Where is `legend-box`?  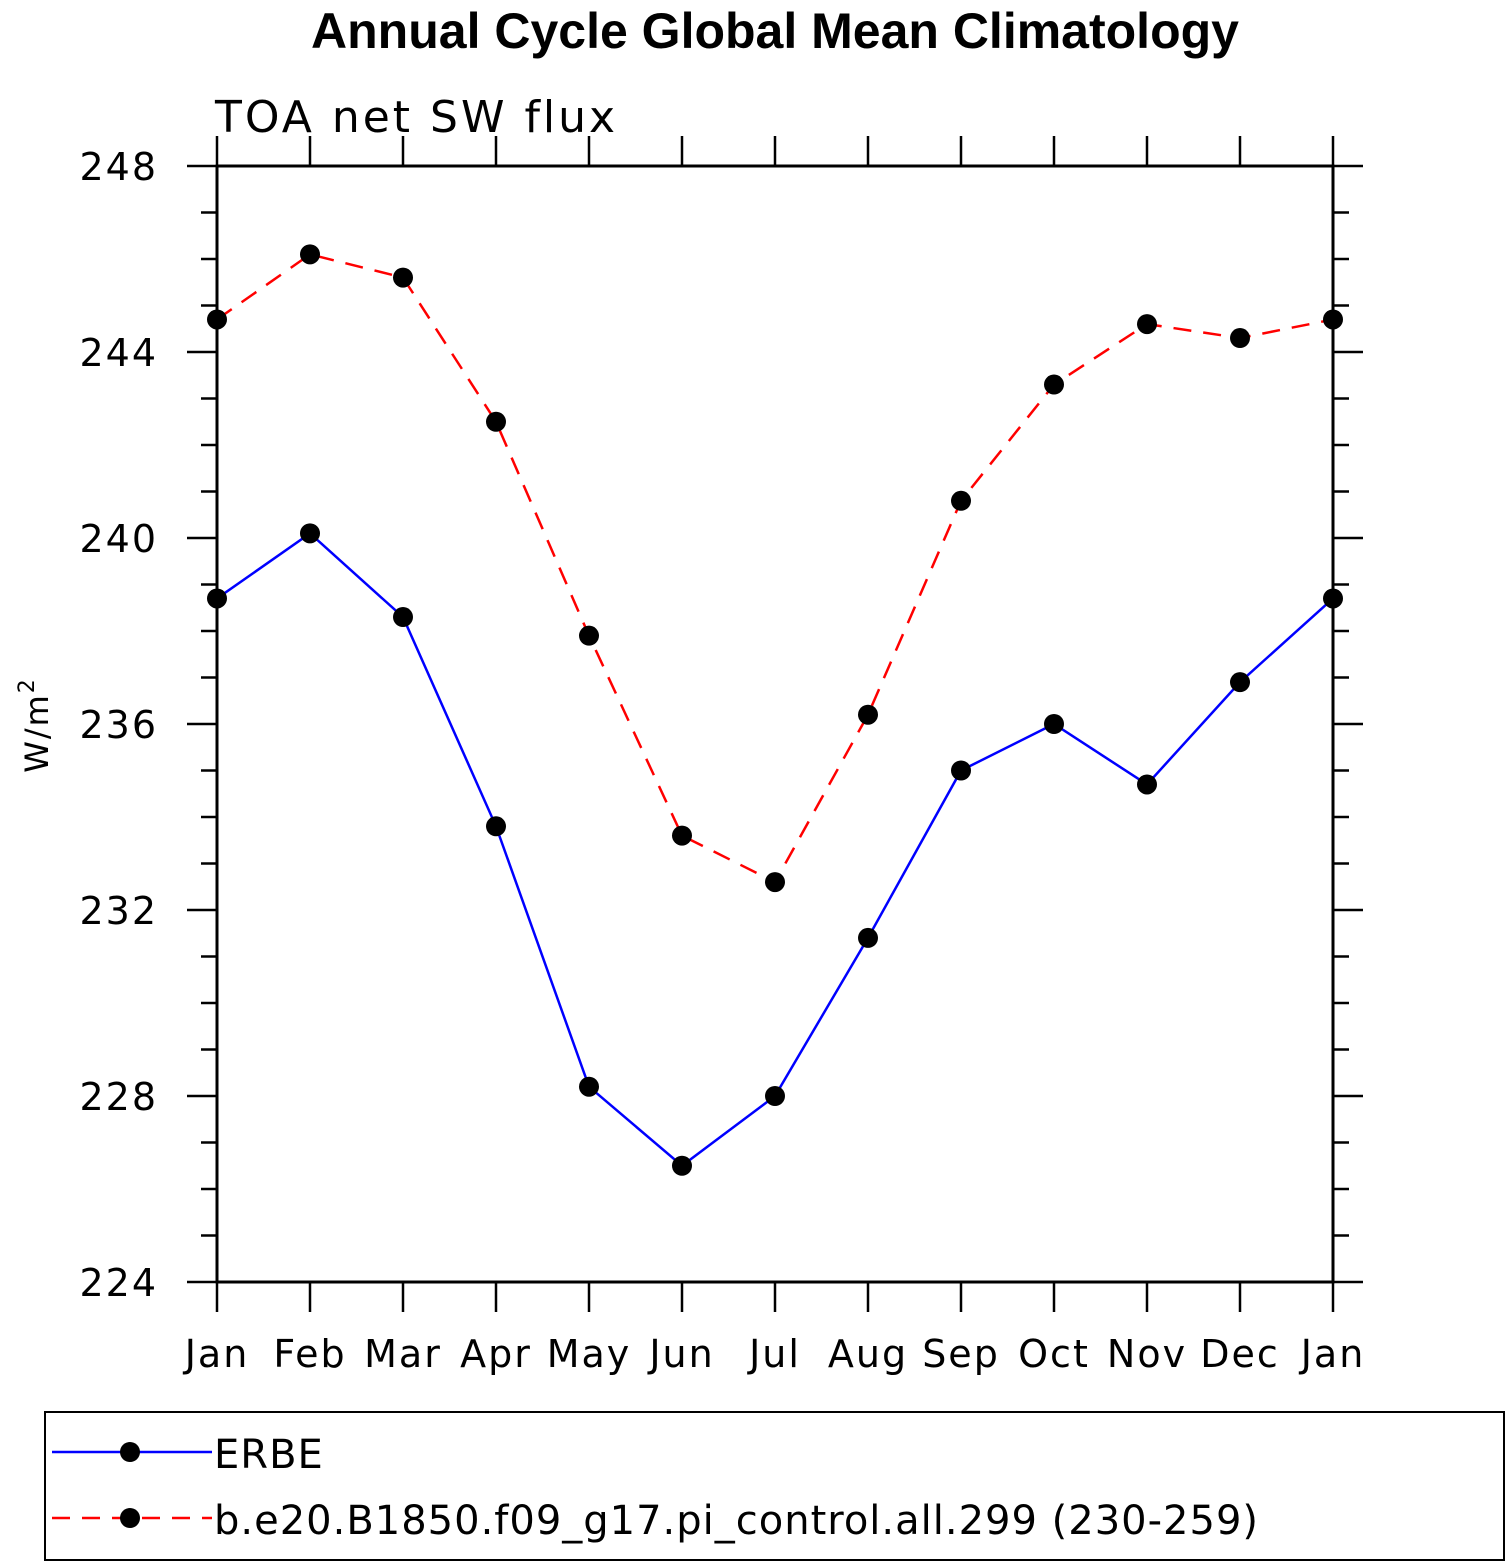
legend-box is located at coordinates (774, 1486).